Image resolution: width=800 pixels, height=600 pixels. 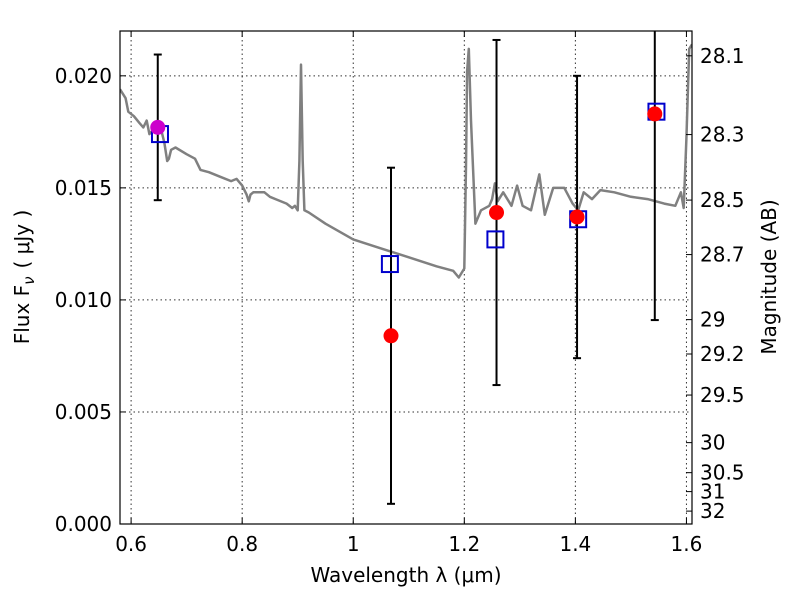 I want to click on x-tick-label: 0.8, so click(x=242, y=544).